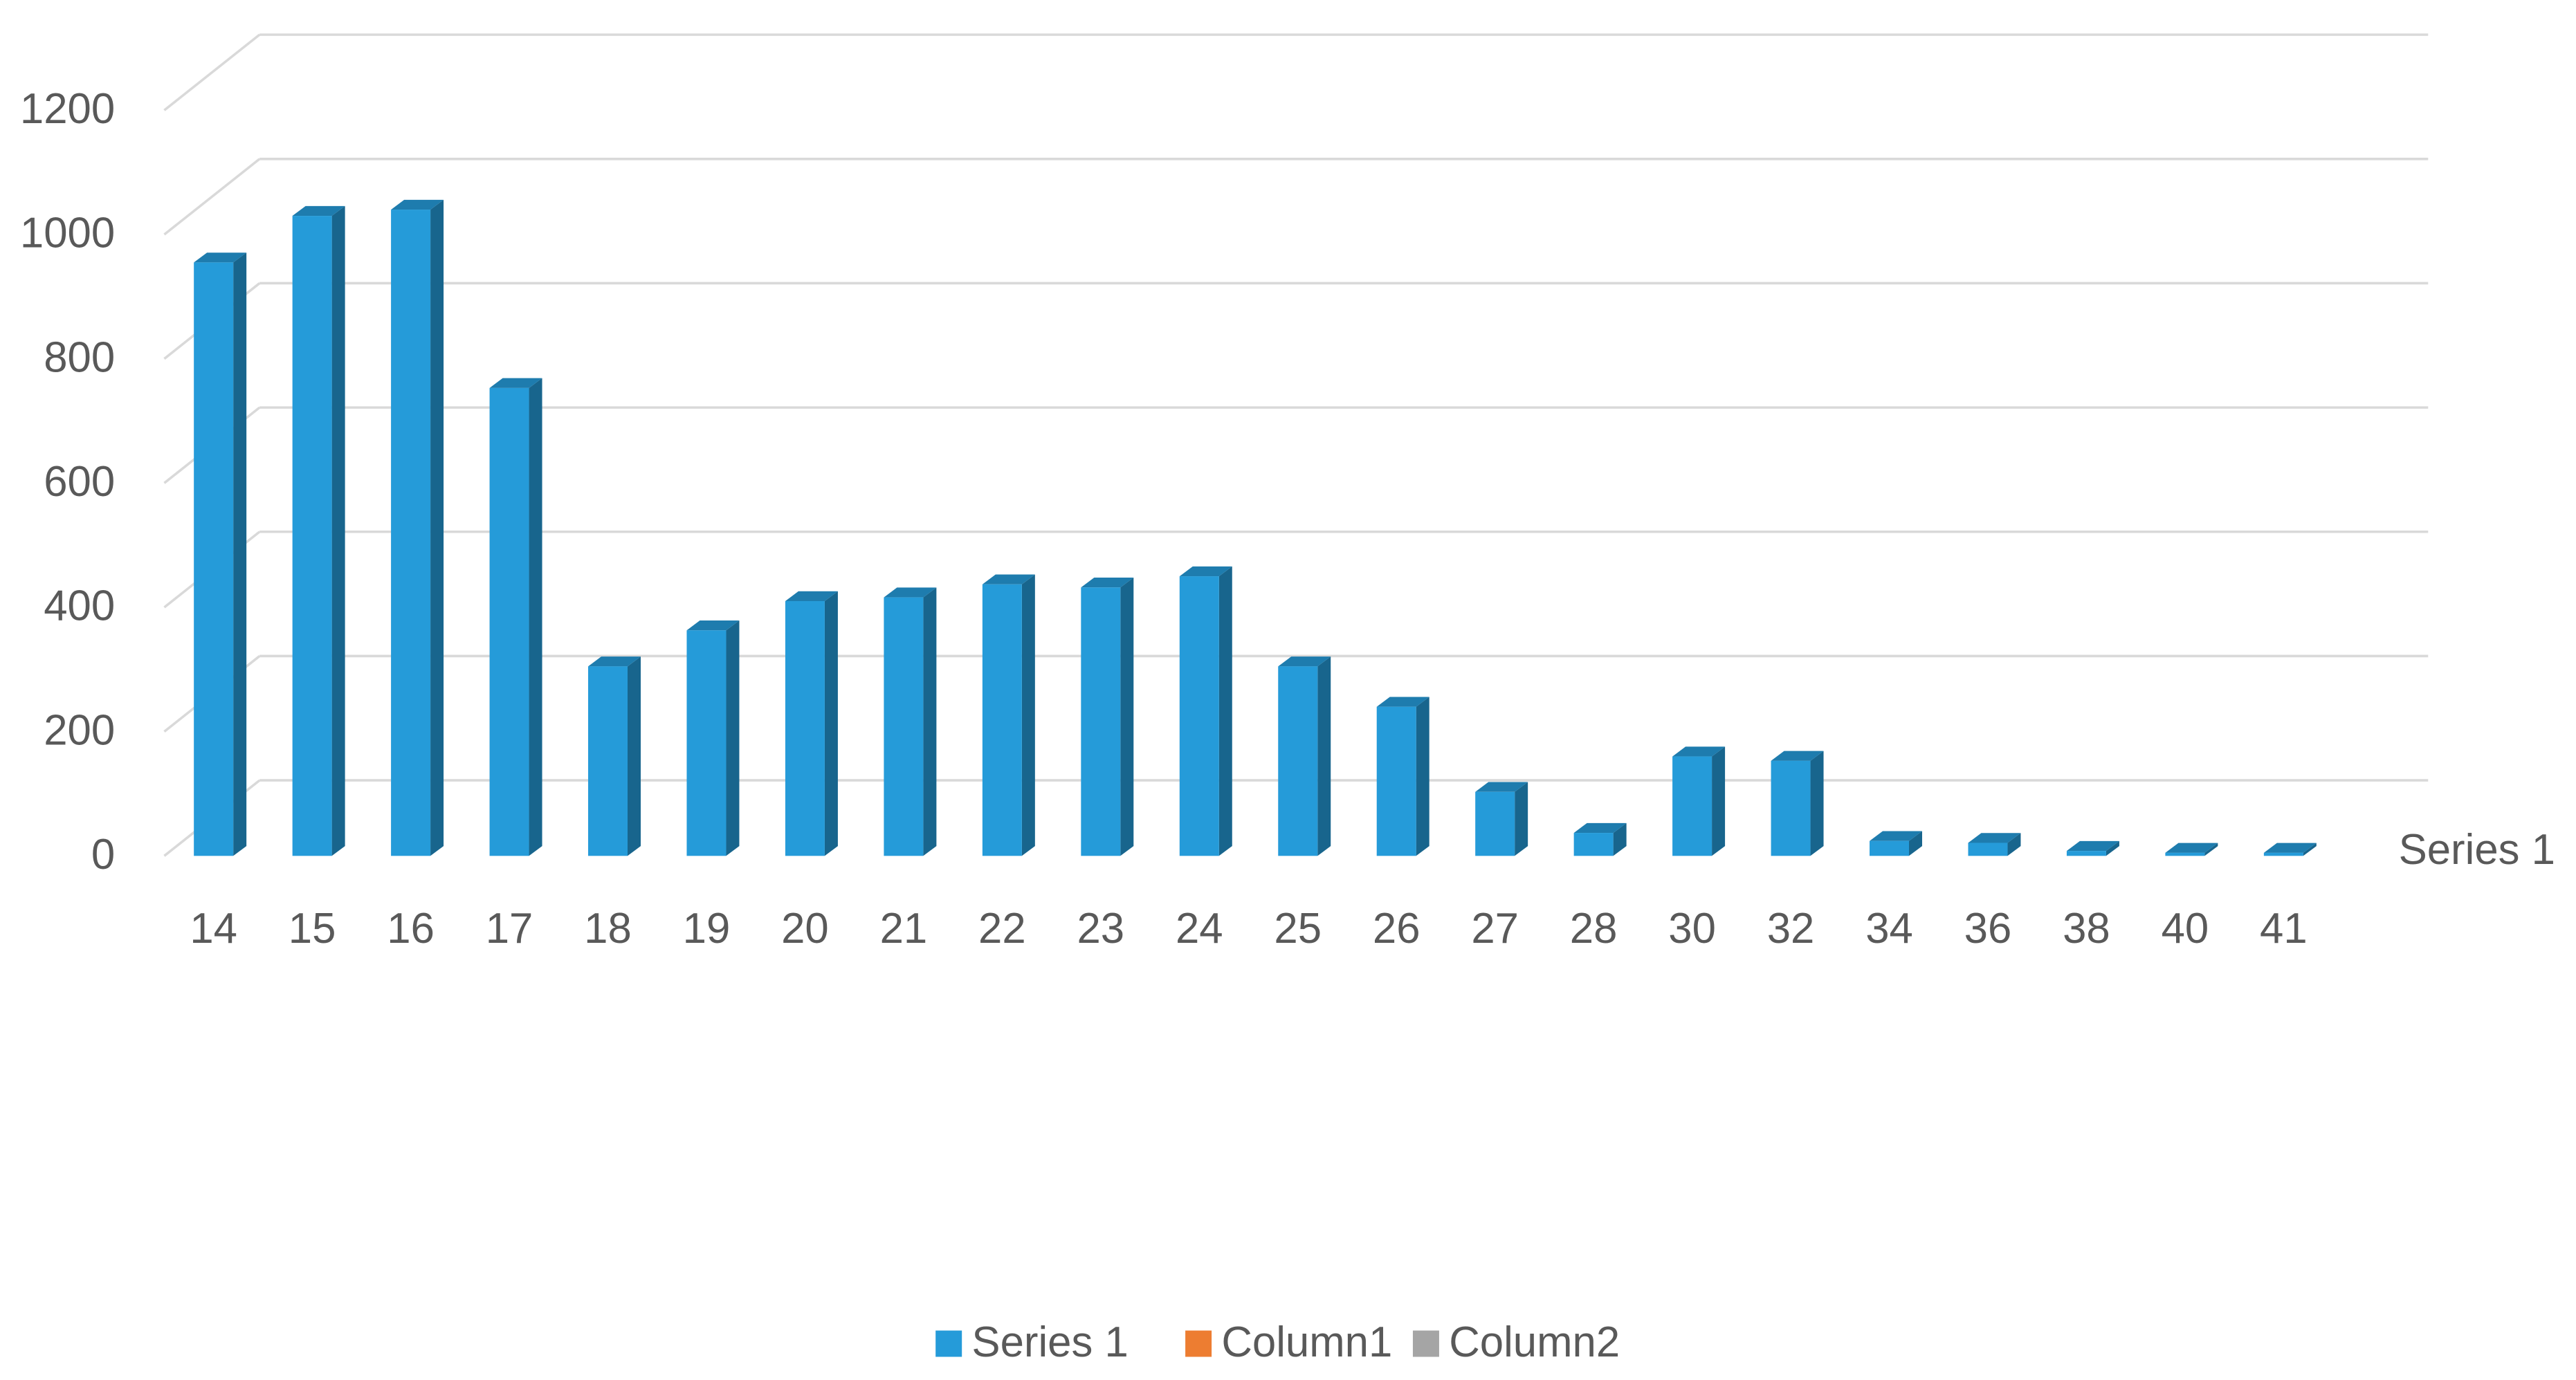 The image size is (2576, 1380). What do you see at coordinates (68, 233) in the screenshot?
I see `y-tick-label: 1000` at bounding box center [68, 233].